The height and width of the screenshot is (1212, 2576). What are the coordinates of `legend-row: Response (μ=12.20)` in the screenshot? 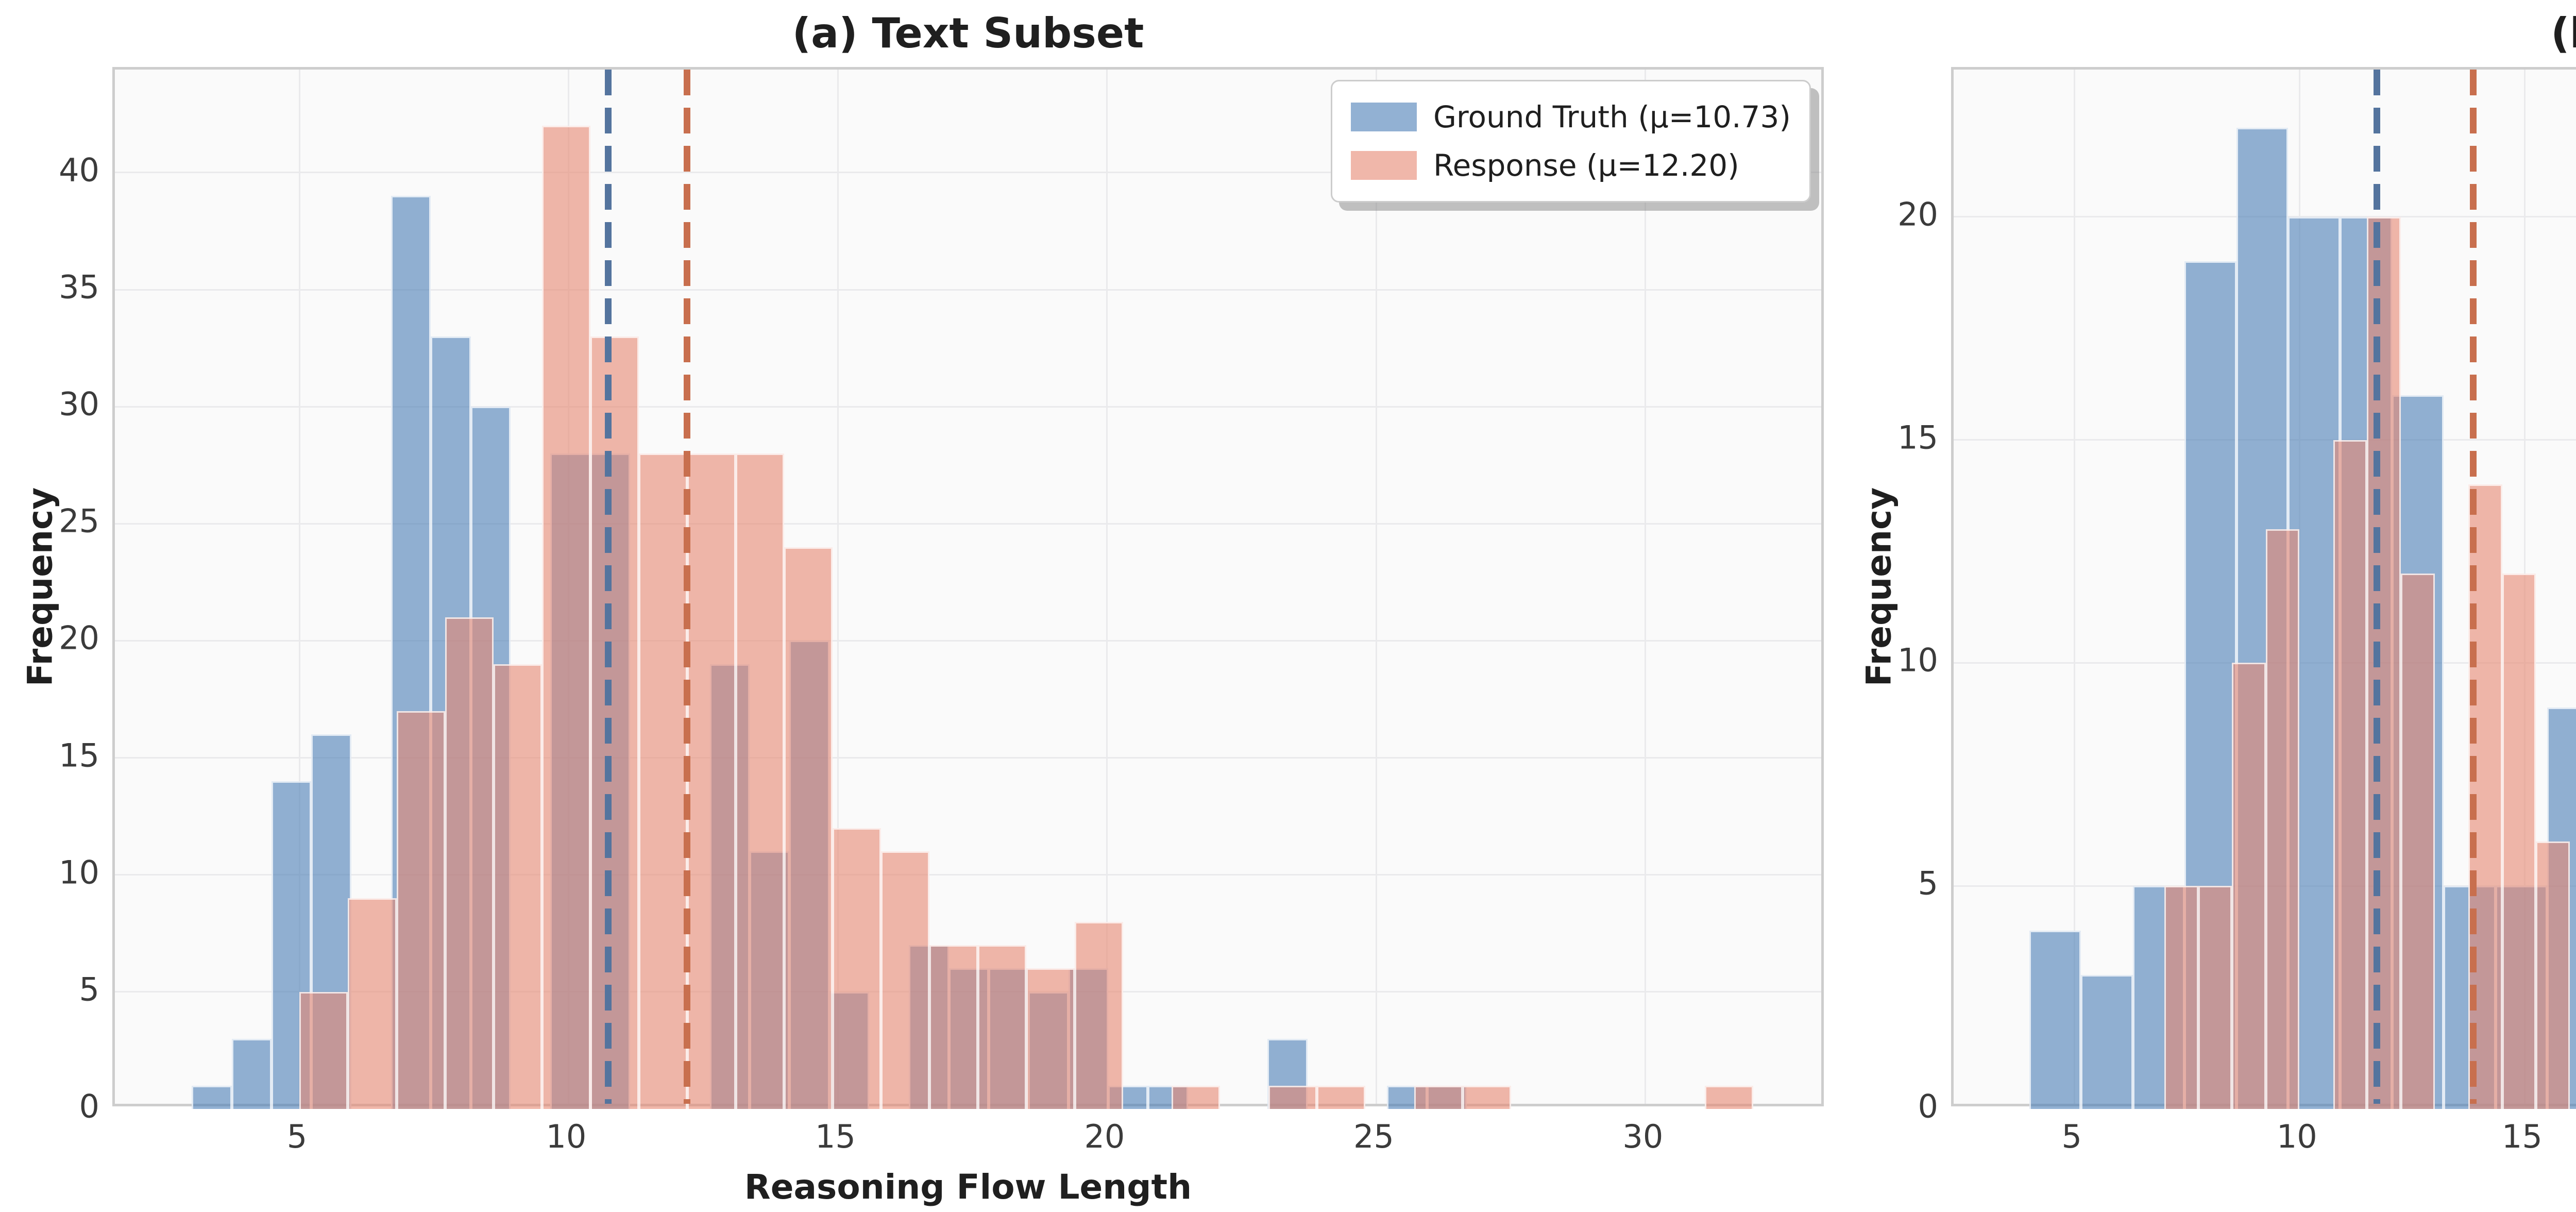 It's located at (1570, 165).